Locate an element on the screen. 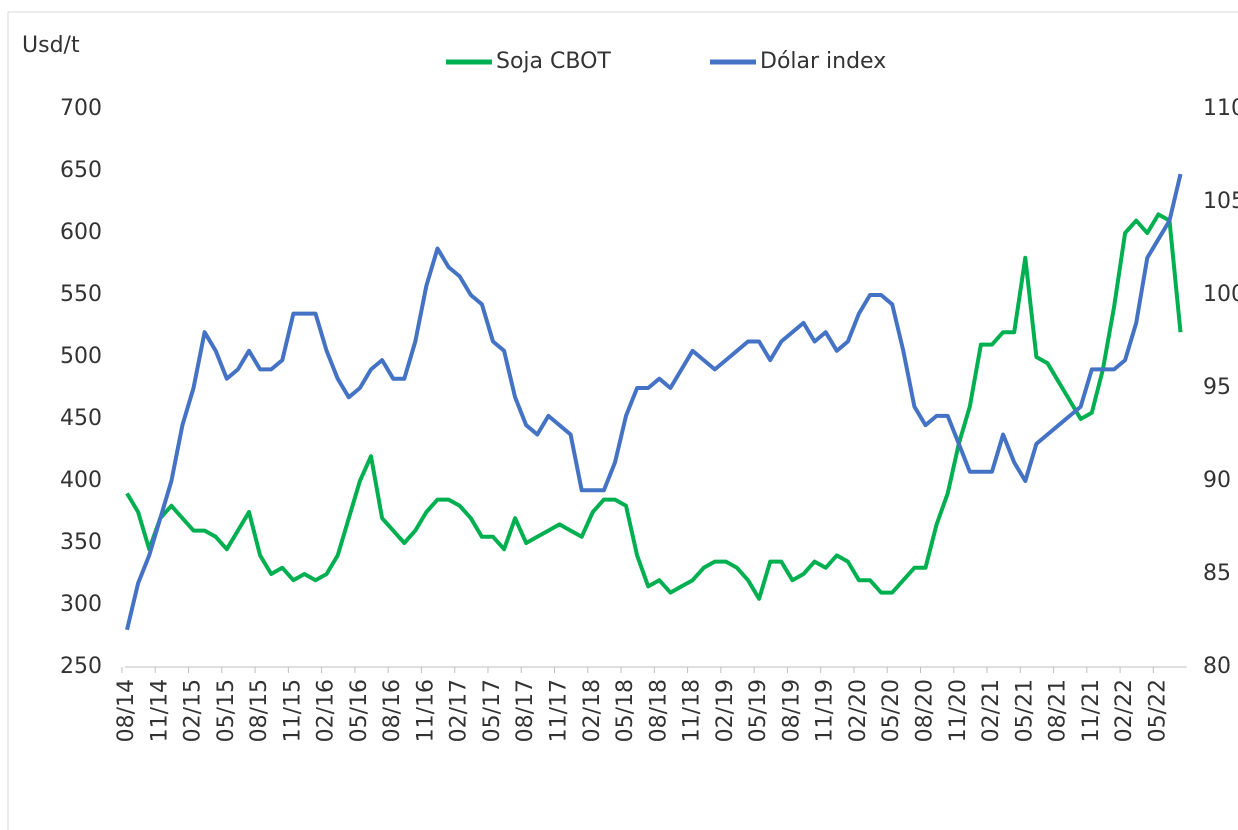 Image resolution: width=1238 pixels, height=830 pixels. x-tick-label: 08/15 is located at coordinates (259, 710).